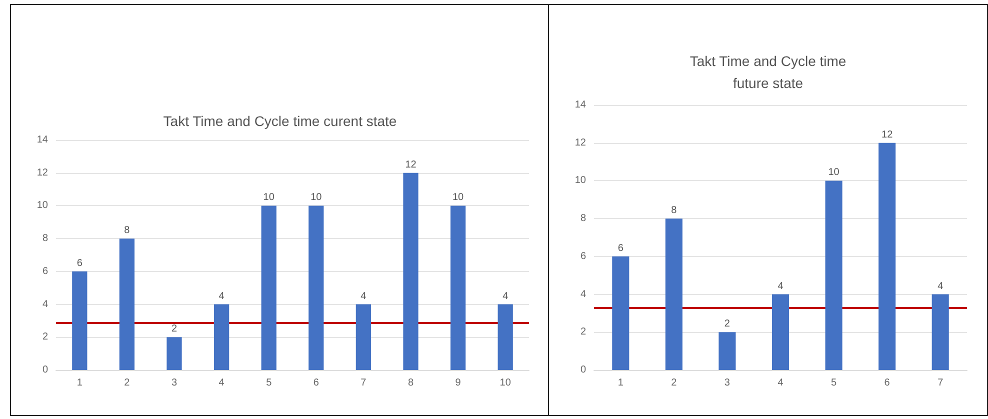  I want to click on x-tick-label: 10, so click(506, 383).